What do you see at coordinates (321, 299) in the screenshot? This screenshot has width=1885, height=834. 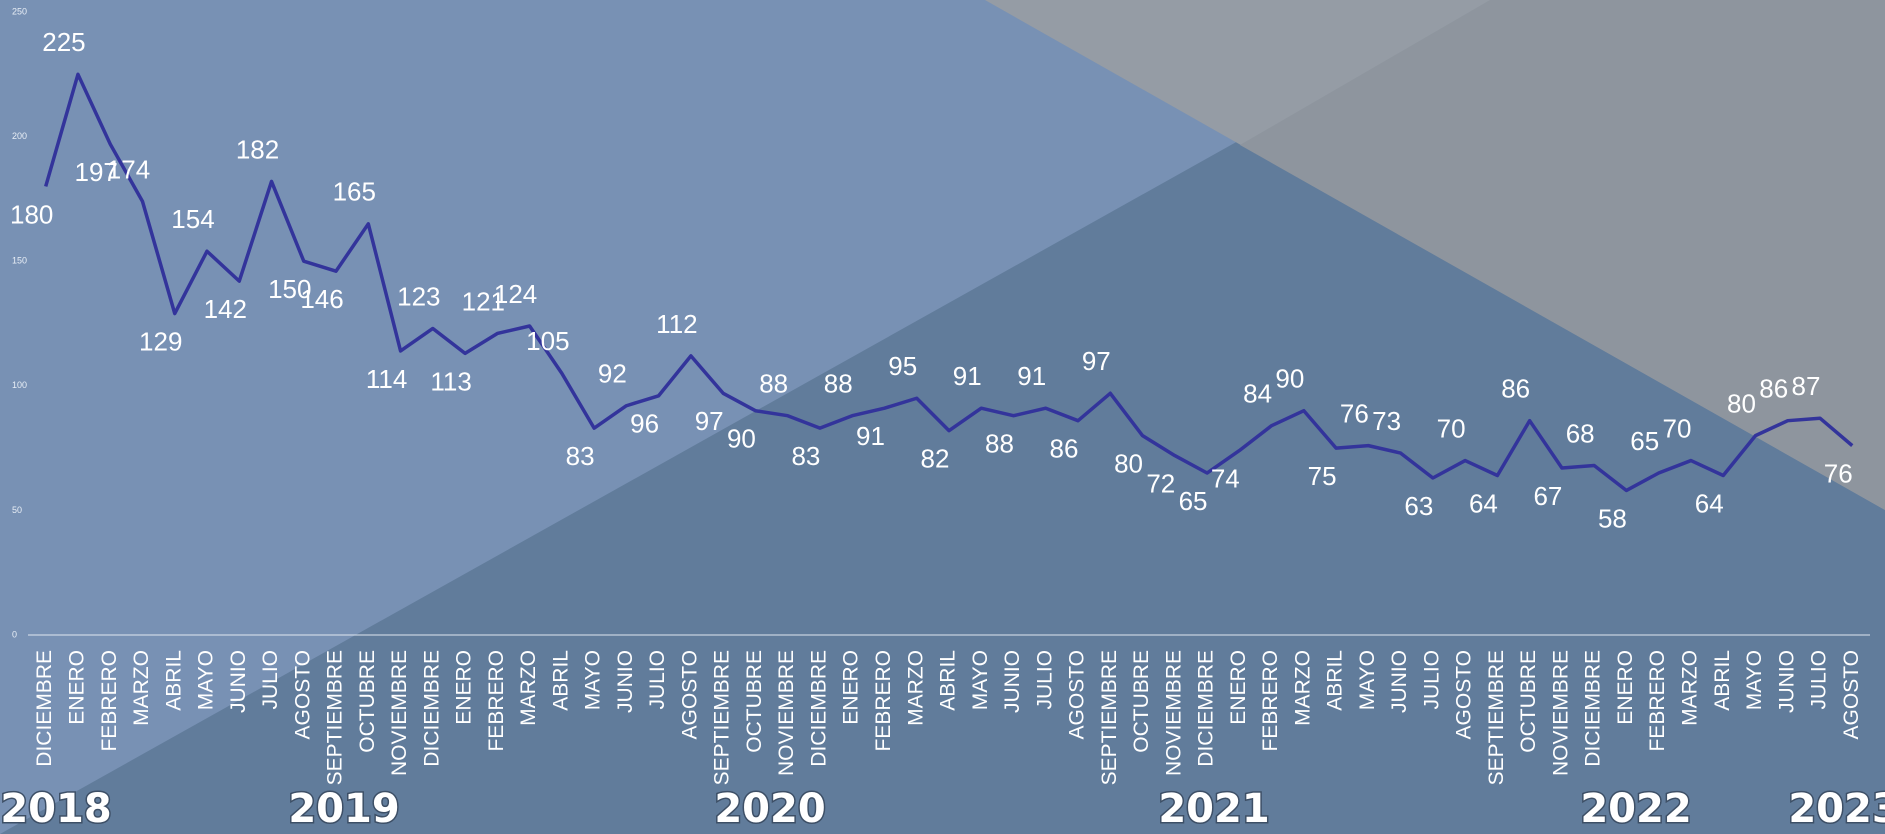 I see `data-label: 146` at bounding box center [321, 299].